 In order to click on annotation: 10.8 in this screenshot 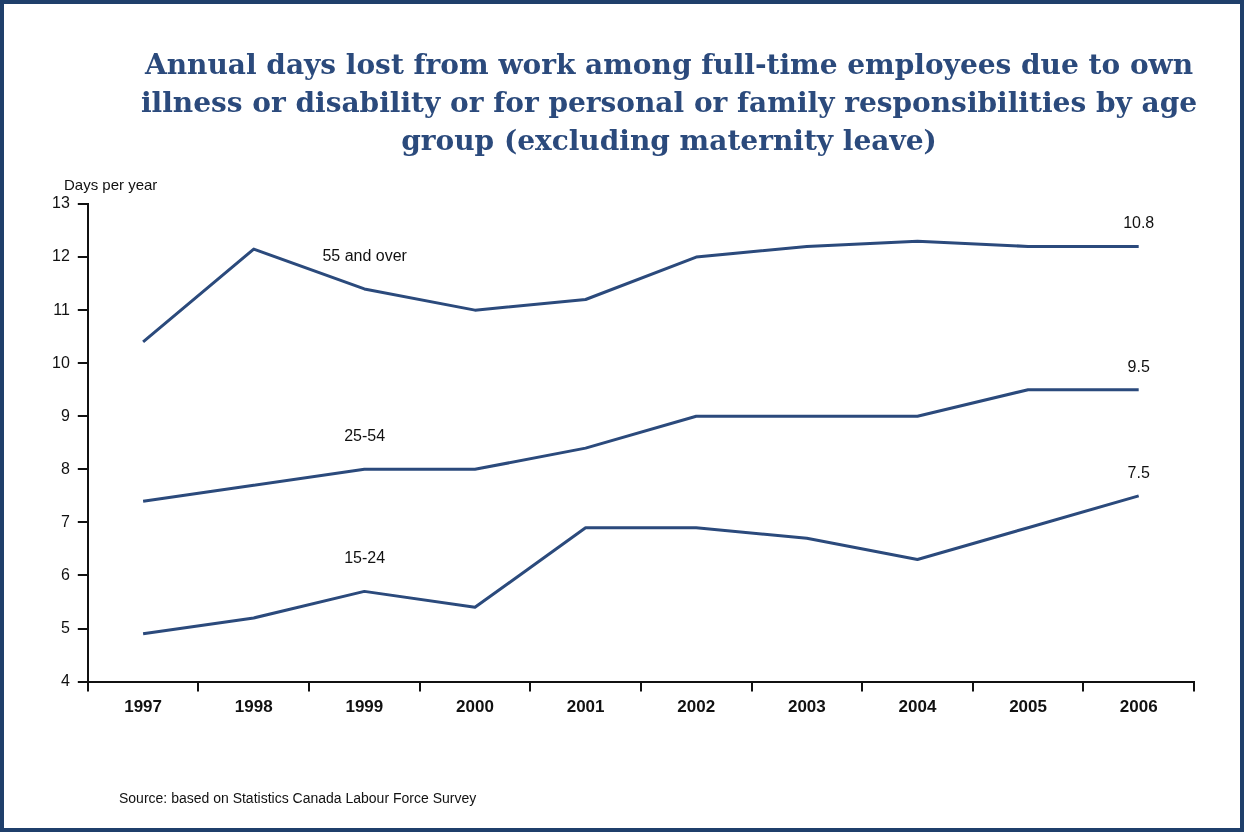, I will do `click(1139, 223)`.